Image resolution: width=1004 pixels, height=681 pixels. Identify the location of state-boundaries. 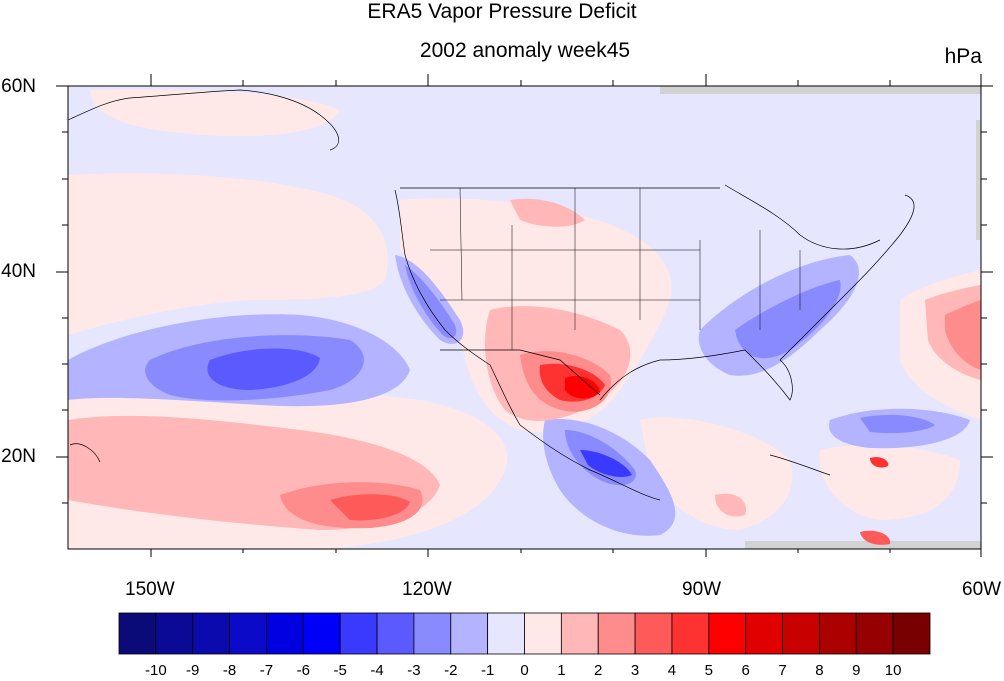
(615, 268).